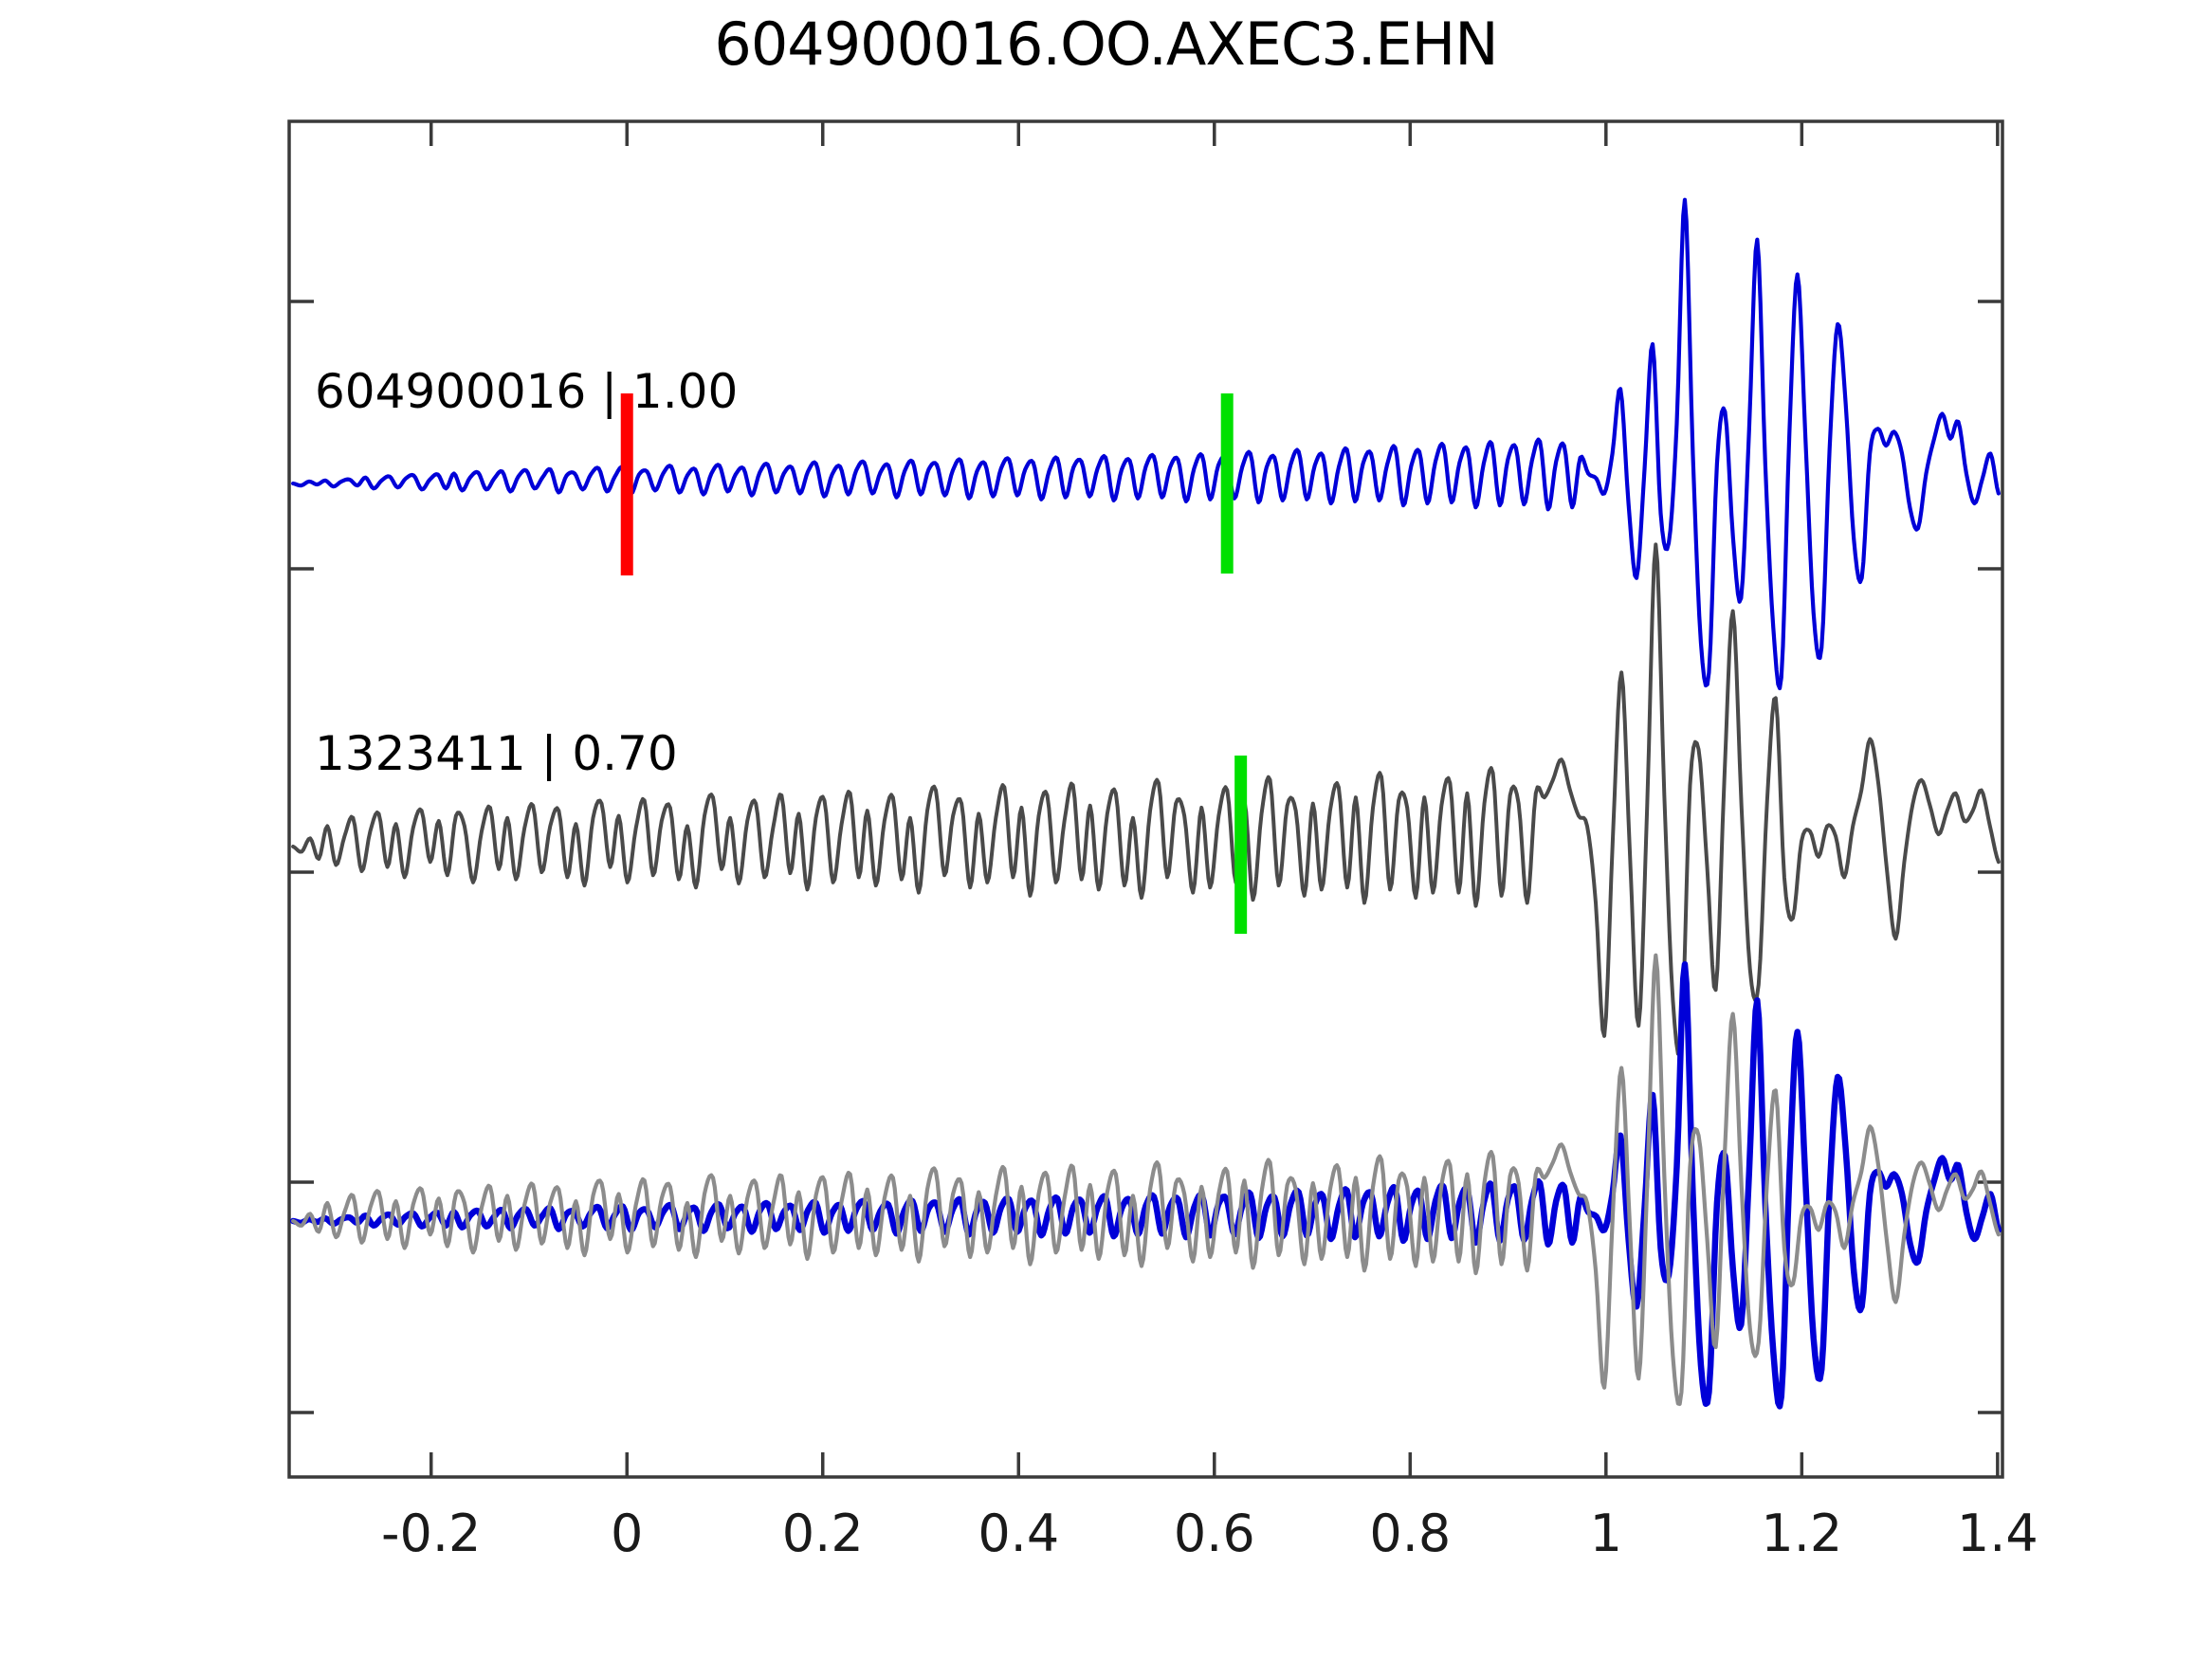 The image size is (2212, 1659). Describe the element at coordinates (1106, 44) in the screenshot. I see `page-title: 604900016.OO.AXEC3.EHN` at that location.